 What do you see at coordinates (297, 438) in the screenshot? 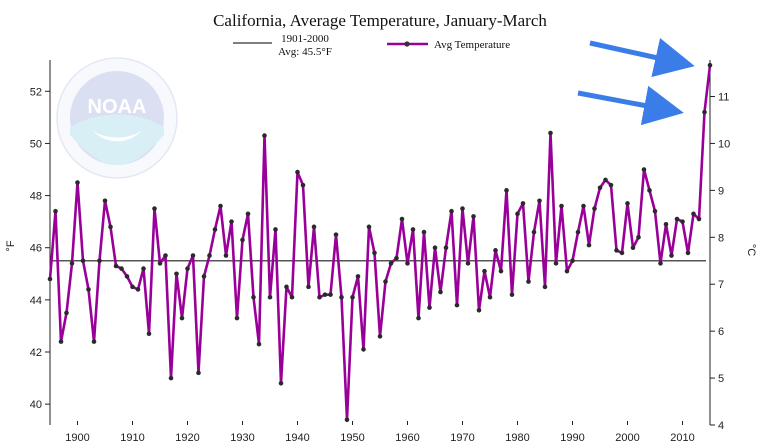
I see `x-tick-label: 1940` at bounding box center [297, 438].